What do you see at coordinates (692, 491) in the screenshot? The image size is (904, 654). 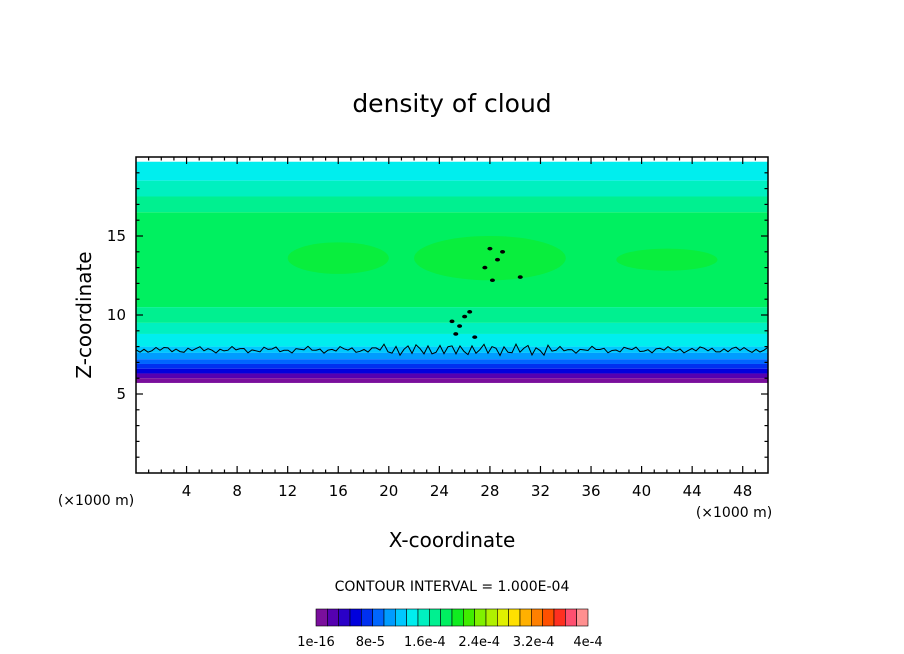 I see `x-tick-label: 44` at bounding box center [692, 491].